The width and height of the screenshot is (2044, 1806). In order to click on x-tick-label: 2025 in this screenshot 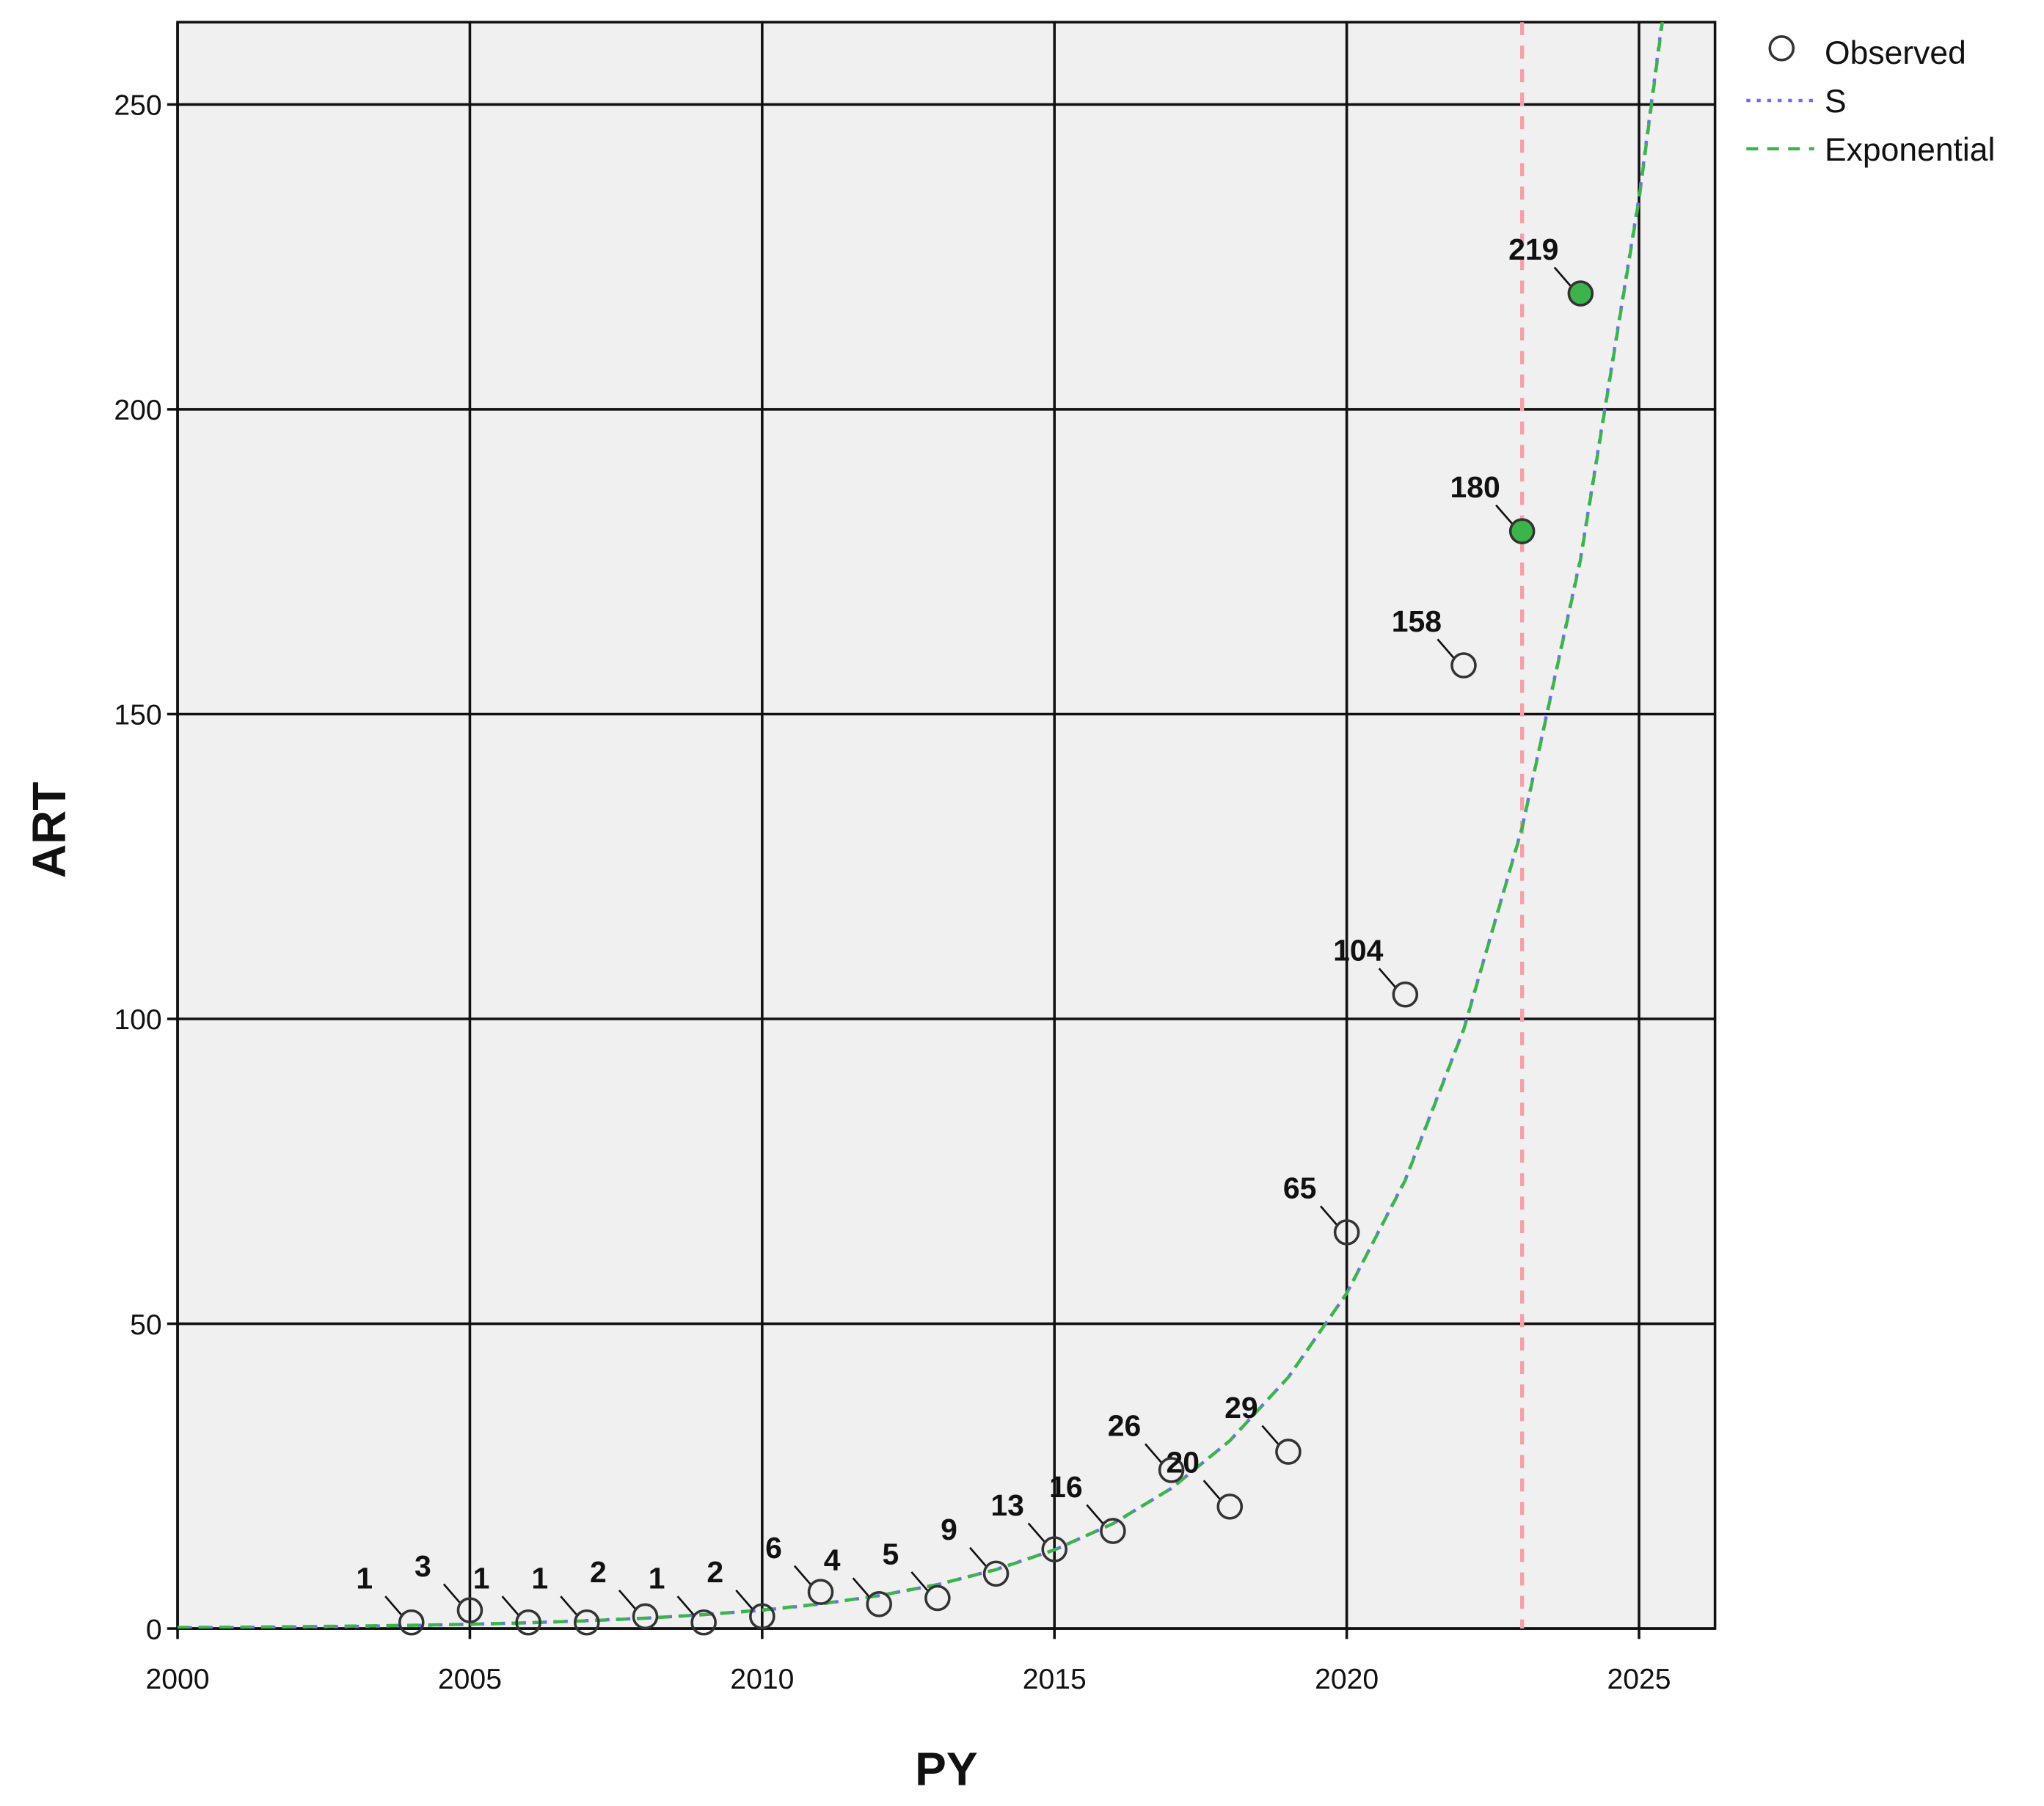, I will do `click(1639, 1679)`.